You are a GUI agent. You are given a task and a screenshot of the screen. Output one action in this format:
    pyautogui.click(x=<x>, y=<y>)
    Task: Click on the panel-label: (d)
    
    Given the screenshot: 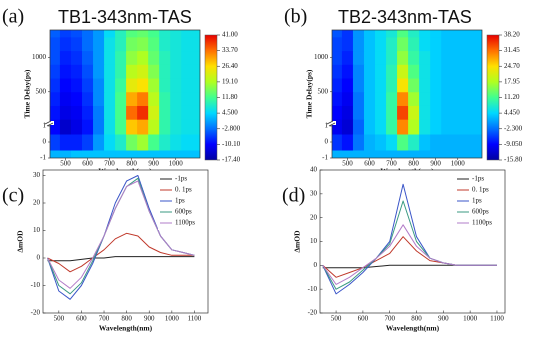 What is the action you would take?
    pyautogui.click(x=293, y=196)
    